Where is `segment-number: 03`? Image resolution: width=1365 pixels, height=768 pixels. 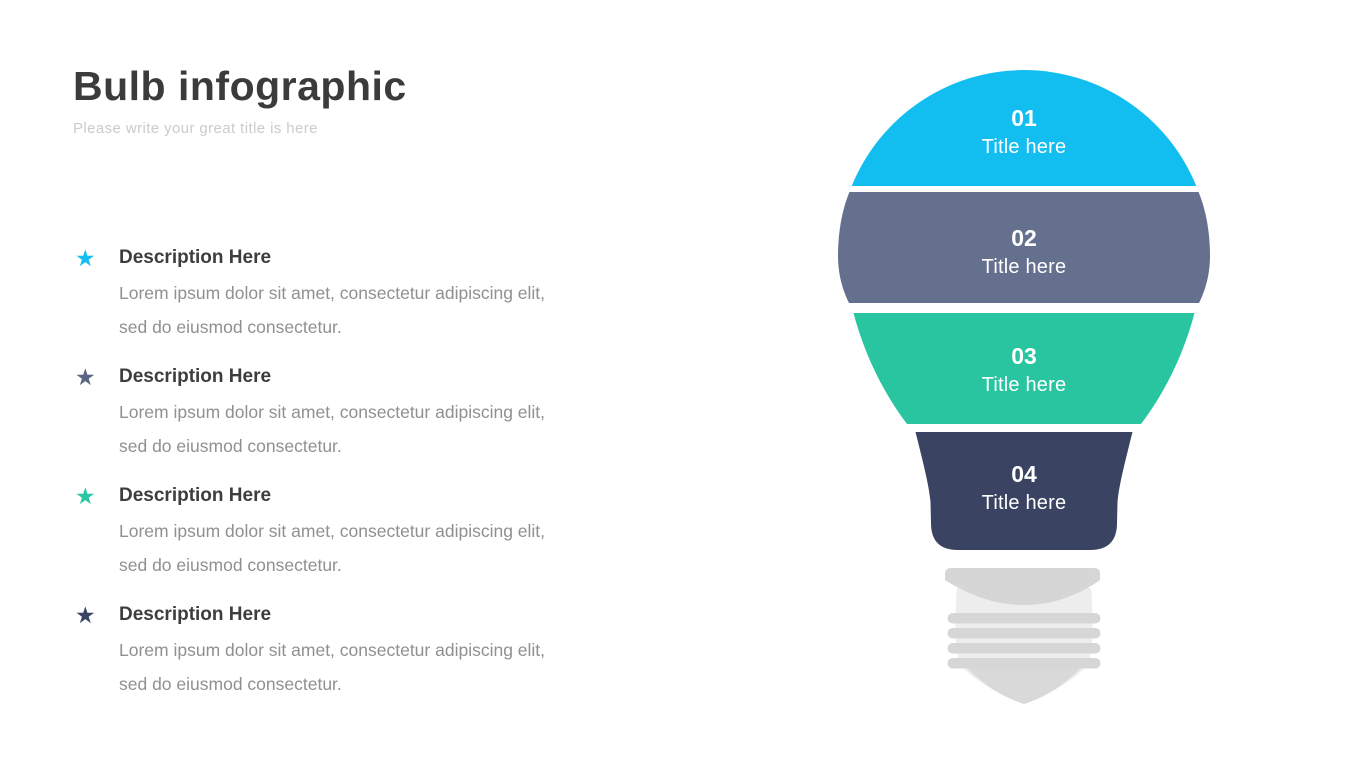
segment-number: 03 is located at coordinates (1024, 356).